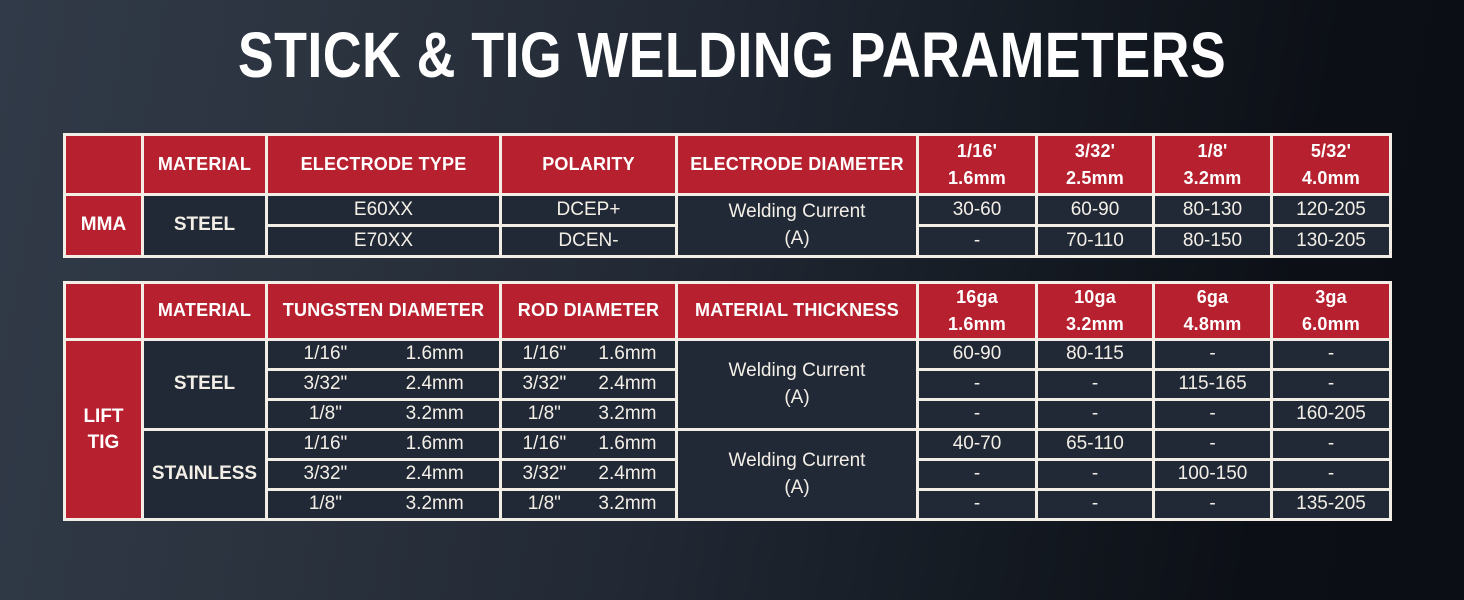  I want to click on current-cell: 30-60, so click(977, 210).